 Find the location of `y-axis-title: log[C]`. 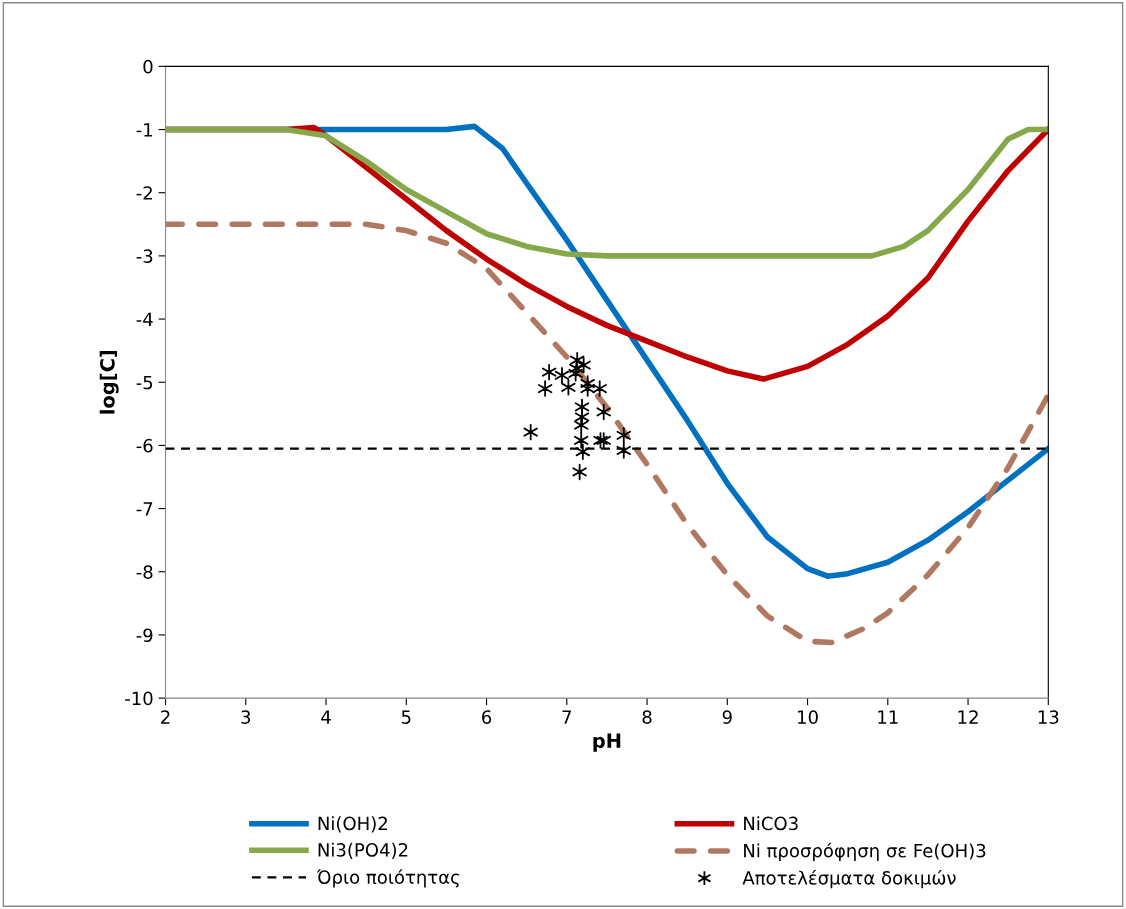

y-axis-title: log[C] is located at coordinates (109, 382).